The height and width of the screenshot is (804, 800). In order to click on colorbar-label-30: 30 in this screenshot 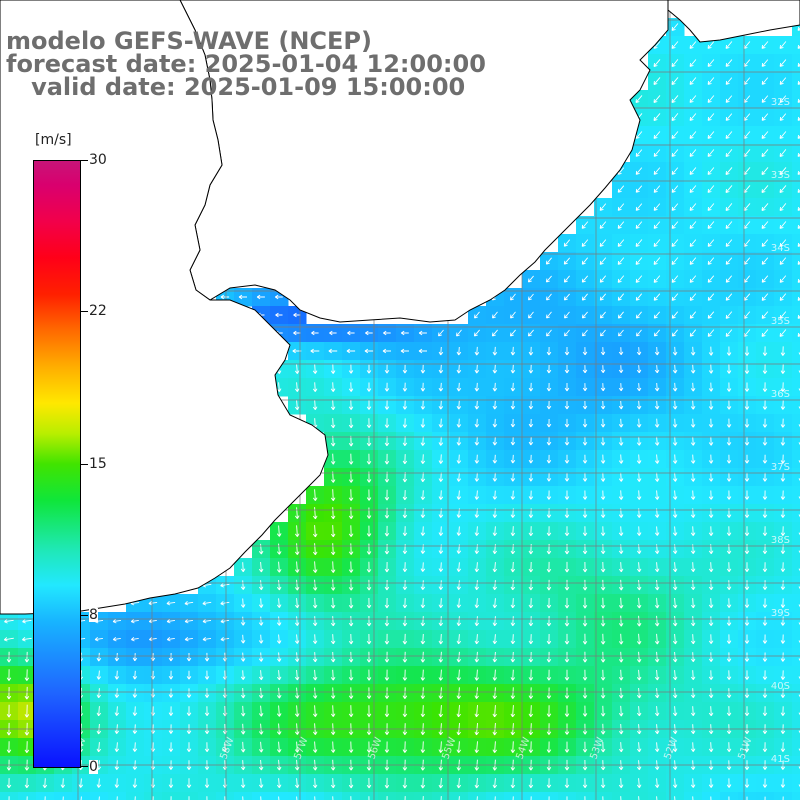, I will do `click(98, 160)`.